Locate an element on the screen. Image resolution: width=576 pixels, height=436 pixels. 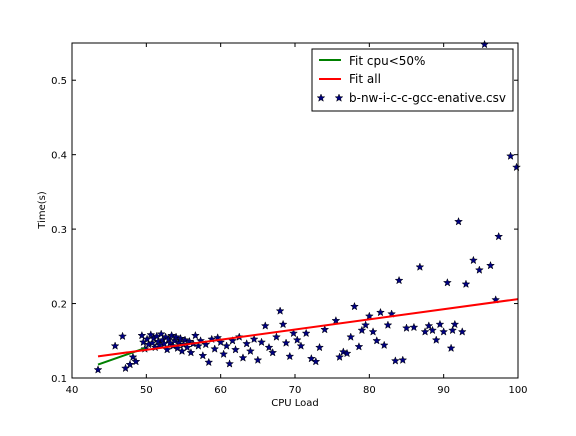
legend-label-fit-all: Fit all is located at coordinates (365, 79).